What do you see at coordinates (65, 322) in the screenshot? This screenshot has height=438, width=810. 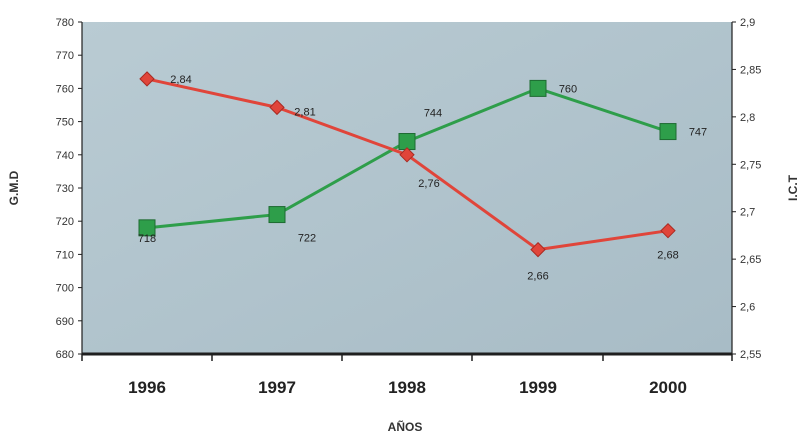 I see `left-tick-label: 690` at bounding box center [65, 322].